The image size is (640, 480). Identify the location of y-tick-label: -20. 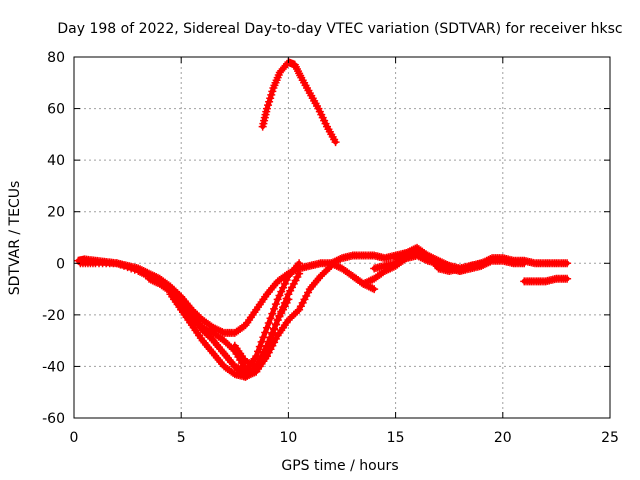
(53, 316).